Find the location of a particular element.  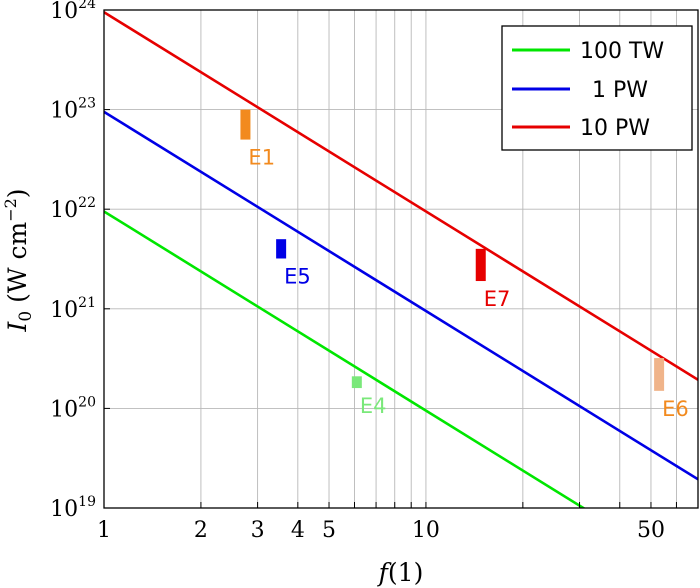

annotation-bar-e7 is located at coordinates (480, 265).